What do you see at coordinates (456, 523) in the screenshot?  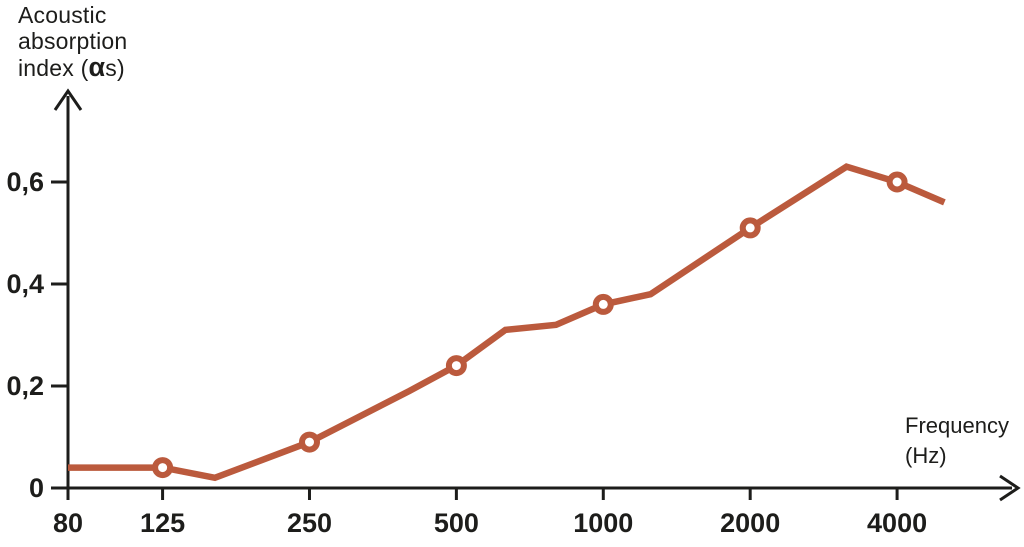 I see `x-tick-label: 500` at bounding box center [456, 523].